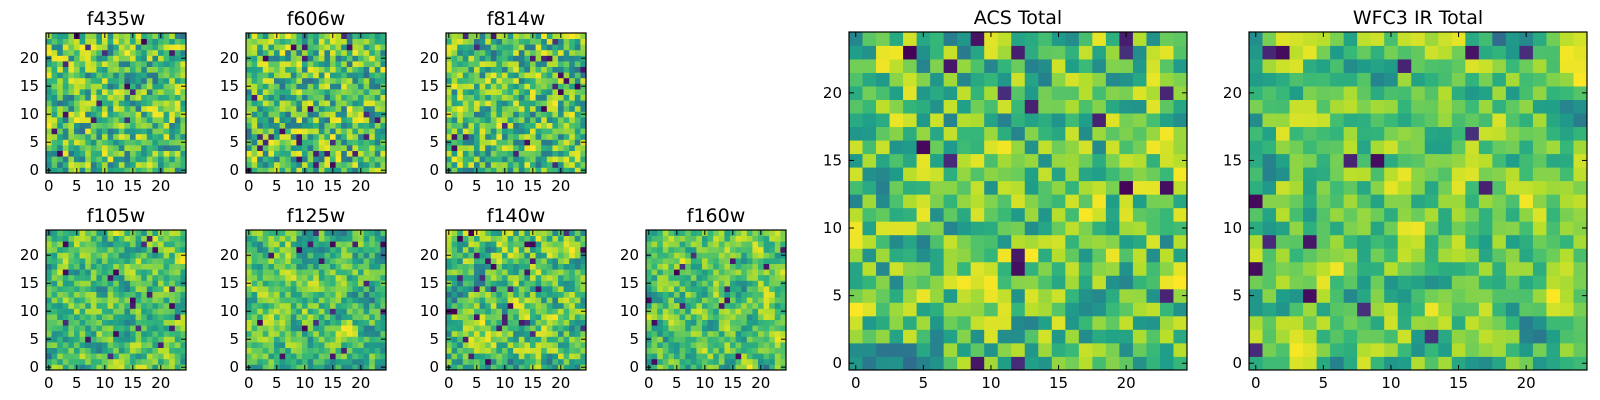 The height and width of the screenshot is (400, 1600). I want to click on x-tick-label: 15, so click(332, 186).